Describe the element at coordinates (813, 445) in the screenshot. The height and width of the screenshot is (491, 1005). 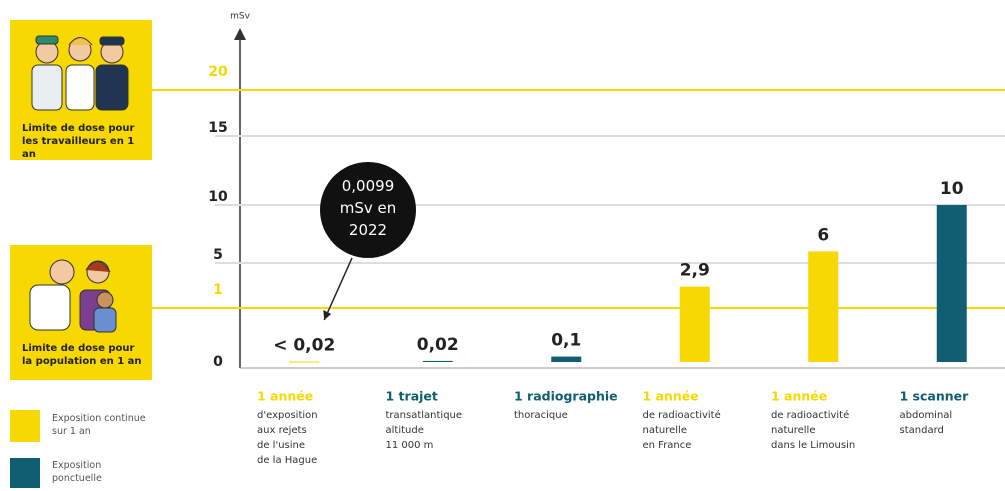
I see `category-description: dans le Limousin` at that location.